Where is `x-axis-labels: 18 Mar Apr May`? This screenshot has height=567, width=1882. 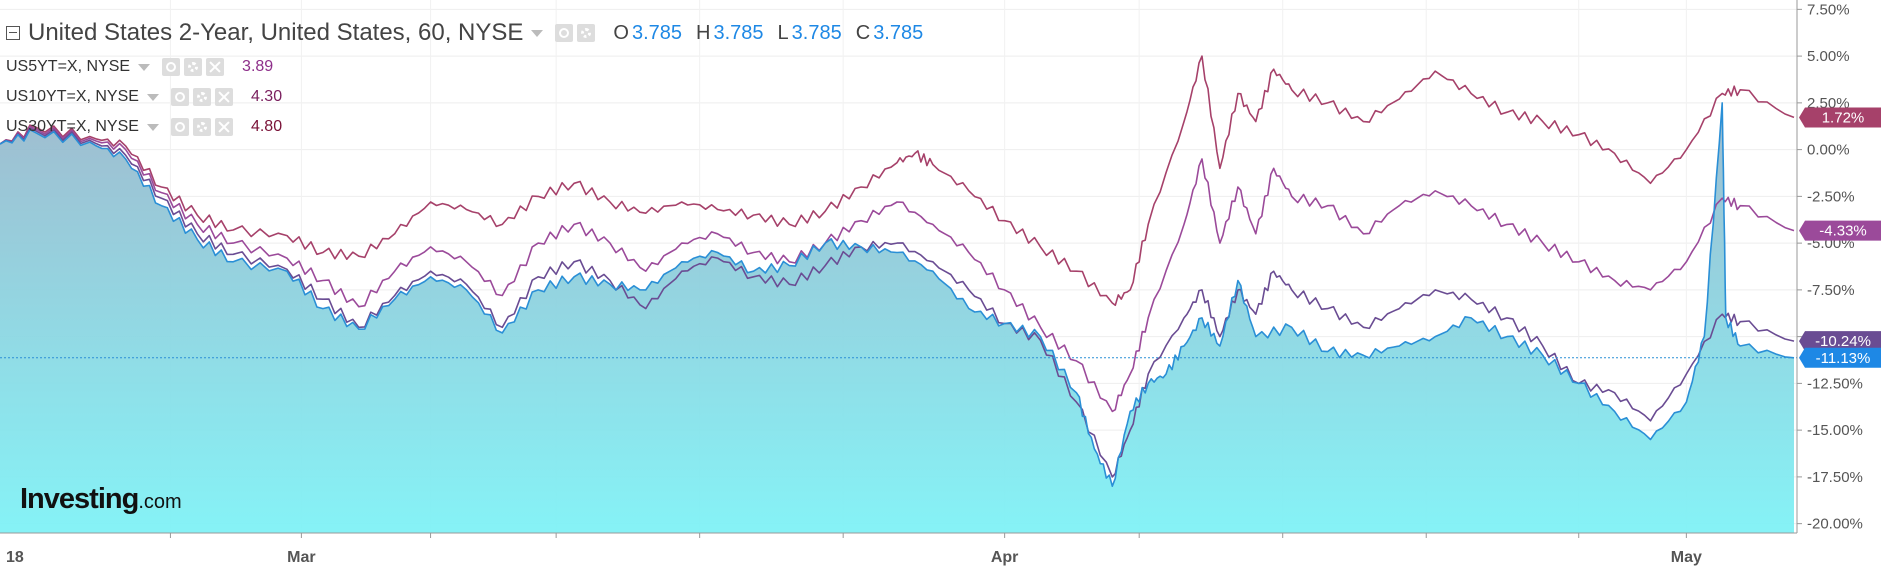 x-axis-labels: 18 Mar Apr May is located at coordinates (854, 549).